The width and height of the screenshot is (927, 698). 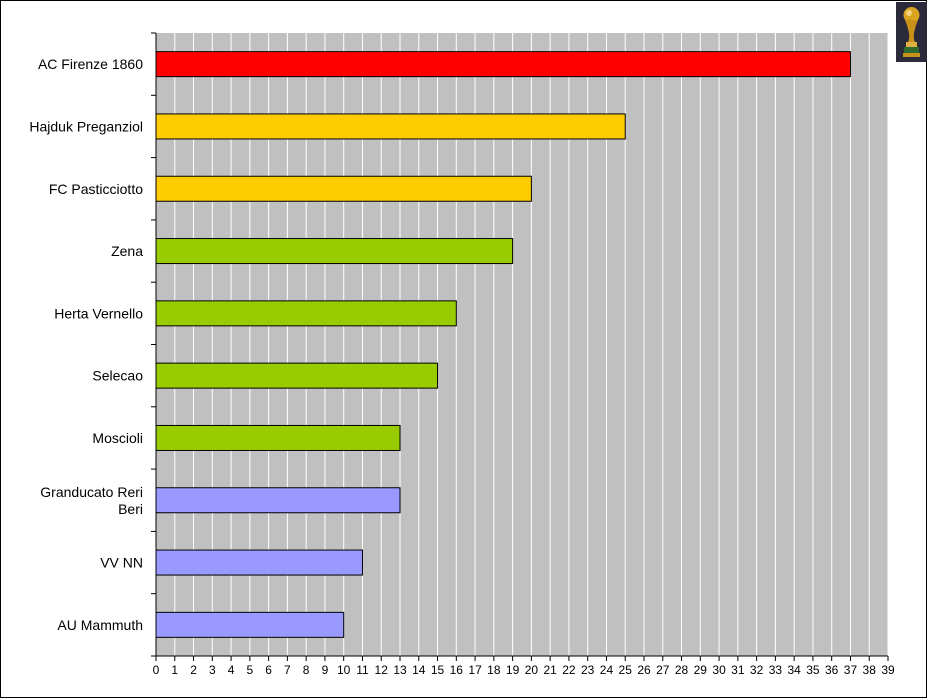 What do you see at coordinates (90, 64) in the screenshot?
I see `category-label: AC Firenze 1860` at bounding box center [90, 64].